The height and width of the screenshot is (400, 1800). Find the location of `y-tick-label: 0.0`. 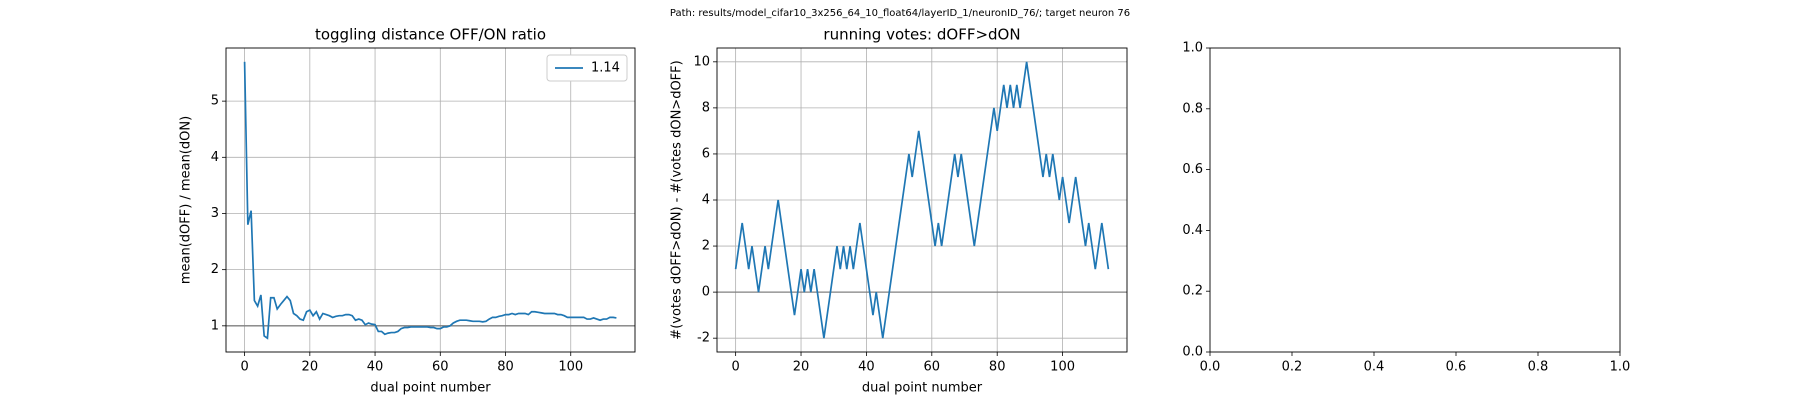

y-tick-label: 0.0 is located at coordinates (1192, 352).